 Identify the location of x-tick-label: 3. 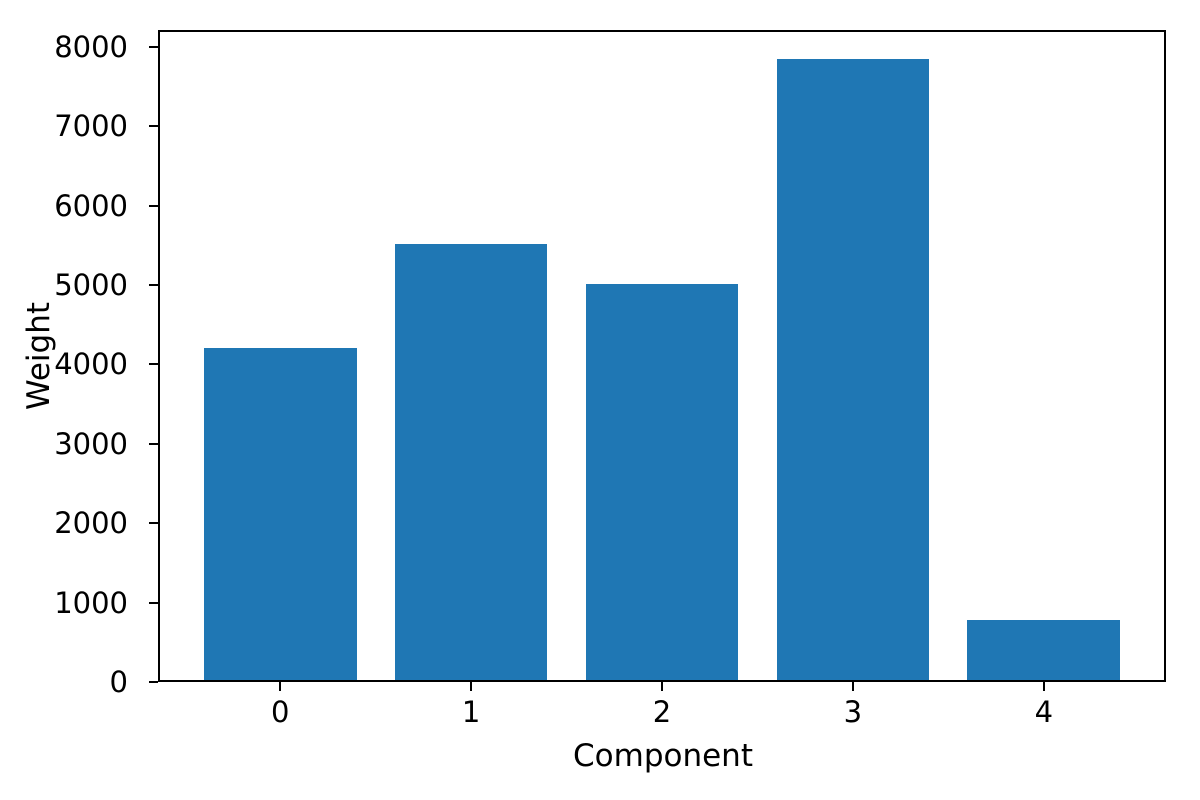
(853, 712).